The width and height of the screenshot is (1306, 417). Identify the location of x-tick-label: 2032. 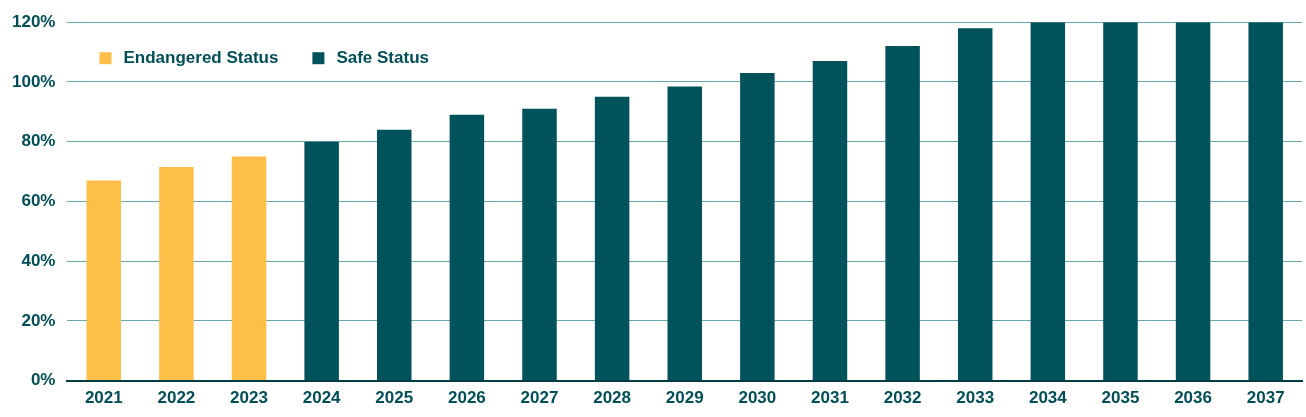
(902, 398).